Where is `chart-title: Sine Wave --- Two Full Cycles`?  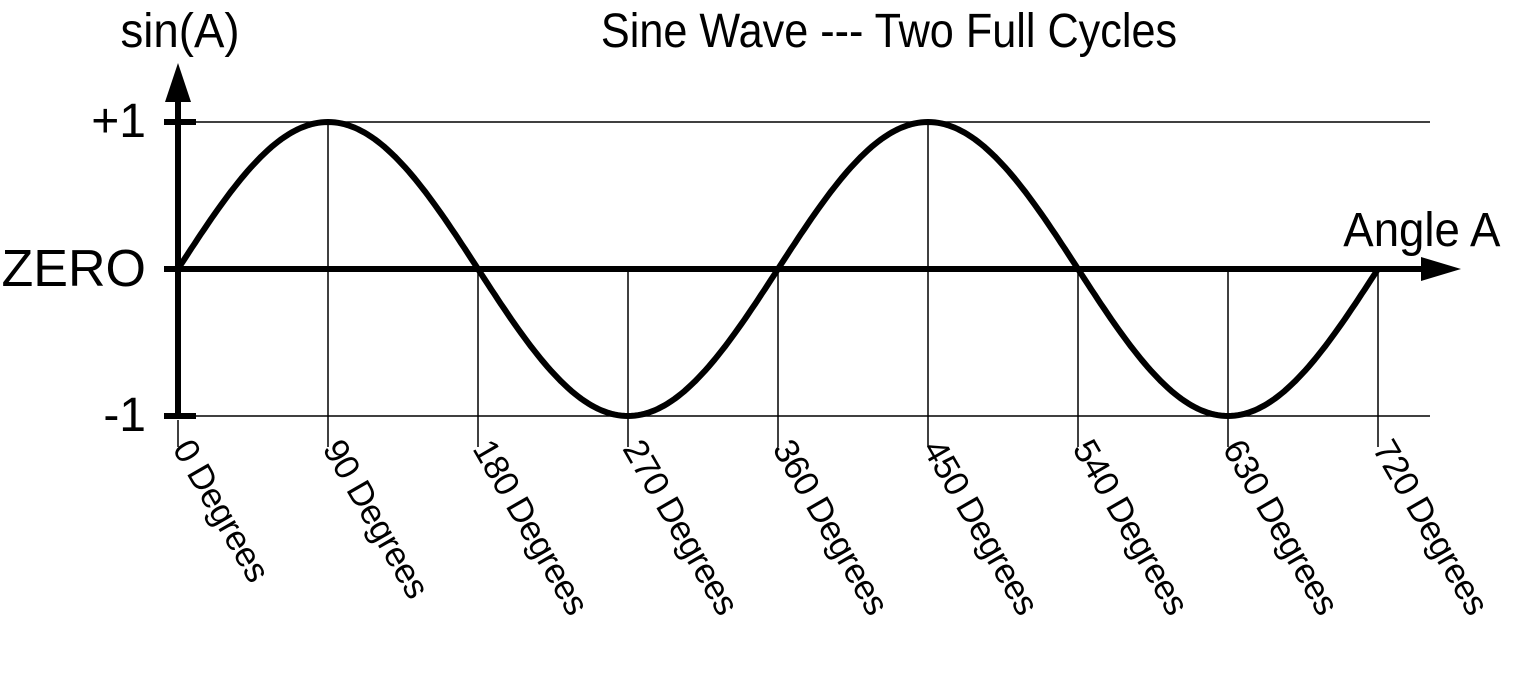 chart-title: Sine Wave --- Two Full Cycles is located at coordinates (889, 31).